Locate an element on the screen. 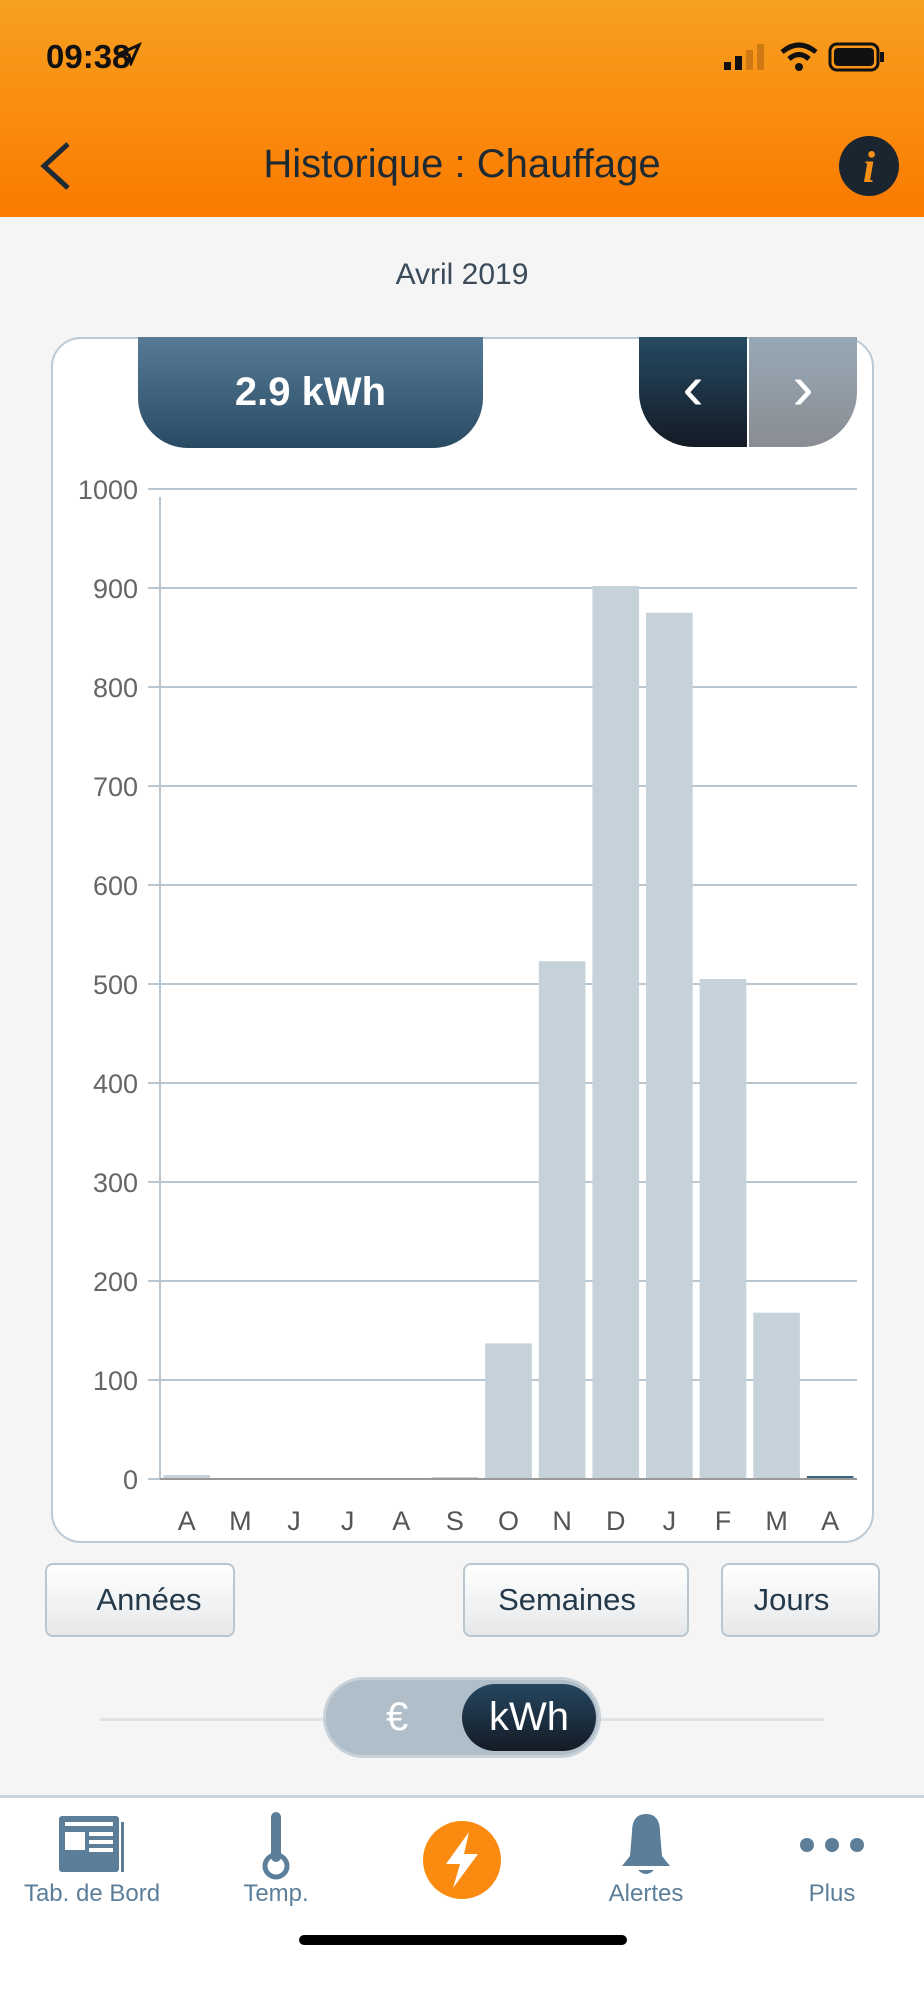 This screenshot has height=2000, width=924. x-tick-label: D is located at coordinates (616, 1521).